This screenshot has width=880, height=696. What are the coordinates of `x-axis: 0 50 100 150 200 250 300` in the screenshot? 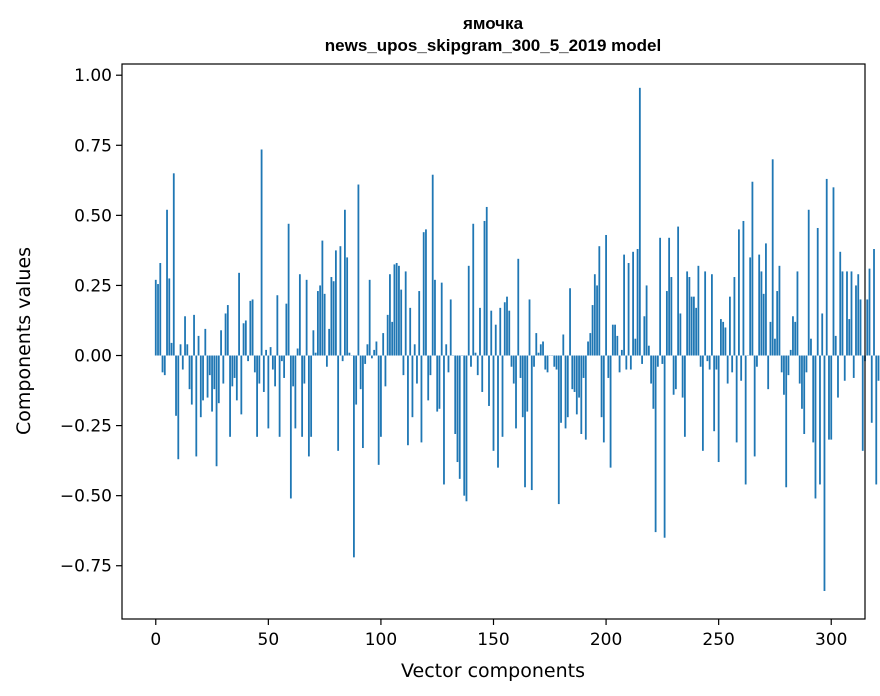 It's located at (498, 634).